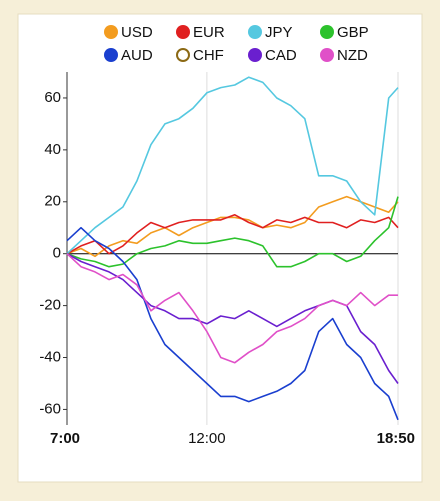 The image size is (440, 501). I want to click on y-tick-label: 60, so click(52, 97).